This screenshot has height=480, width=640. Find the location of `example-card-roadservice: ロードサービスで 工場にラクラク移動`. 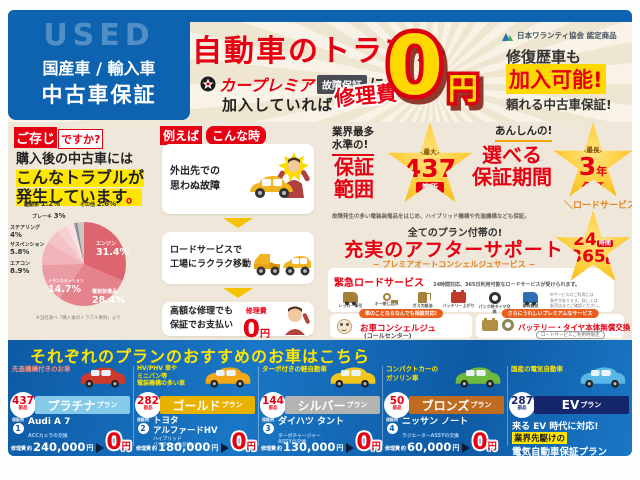

example-card-roadservice: ロードサービスで 工場にラクラク移動 is located at coordinates (238, 258).